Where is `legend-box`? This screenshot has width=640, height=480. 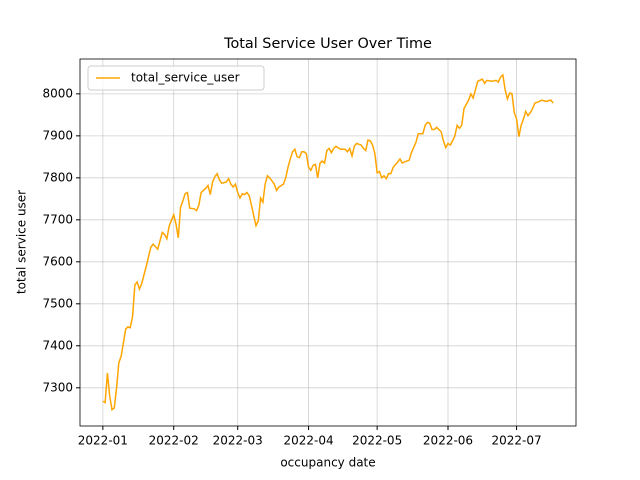
legend-box is located at coordinates (176, 78).